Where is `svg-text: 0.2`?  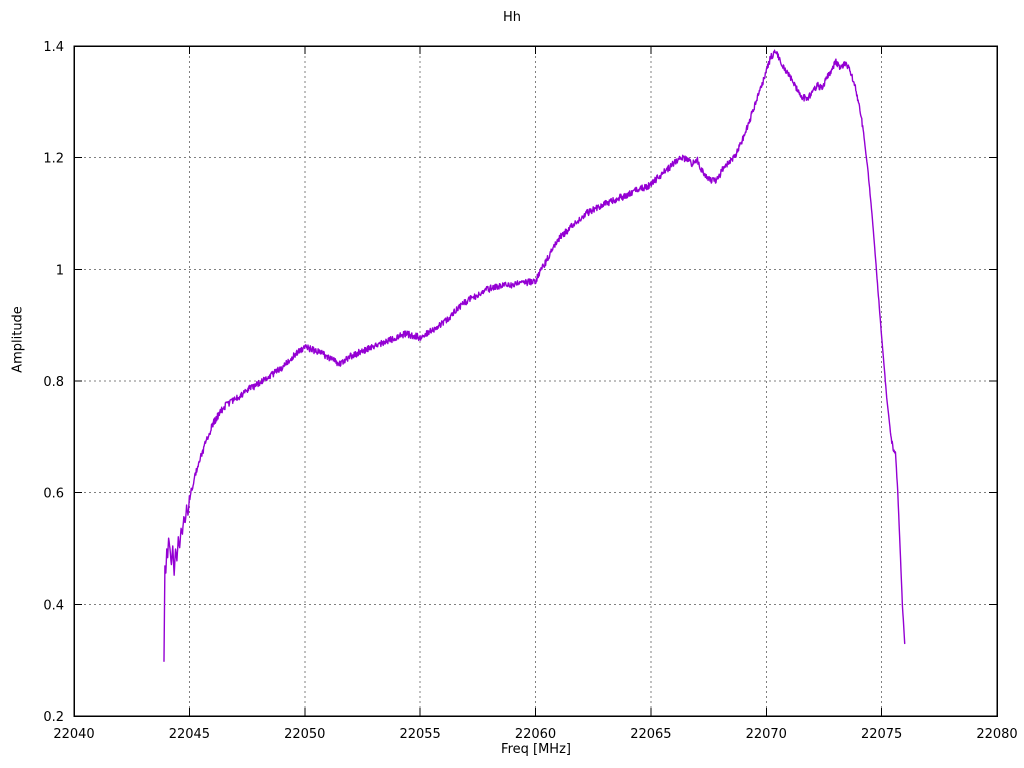 svg-text: 0.2 is located at coordinates (53, 717).